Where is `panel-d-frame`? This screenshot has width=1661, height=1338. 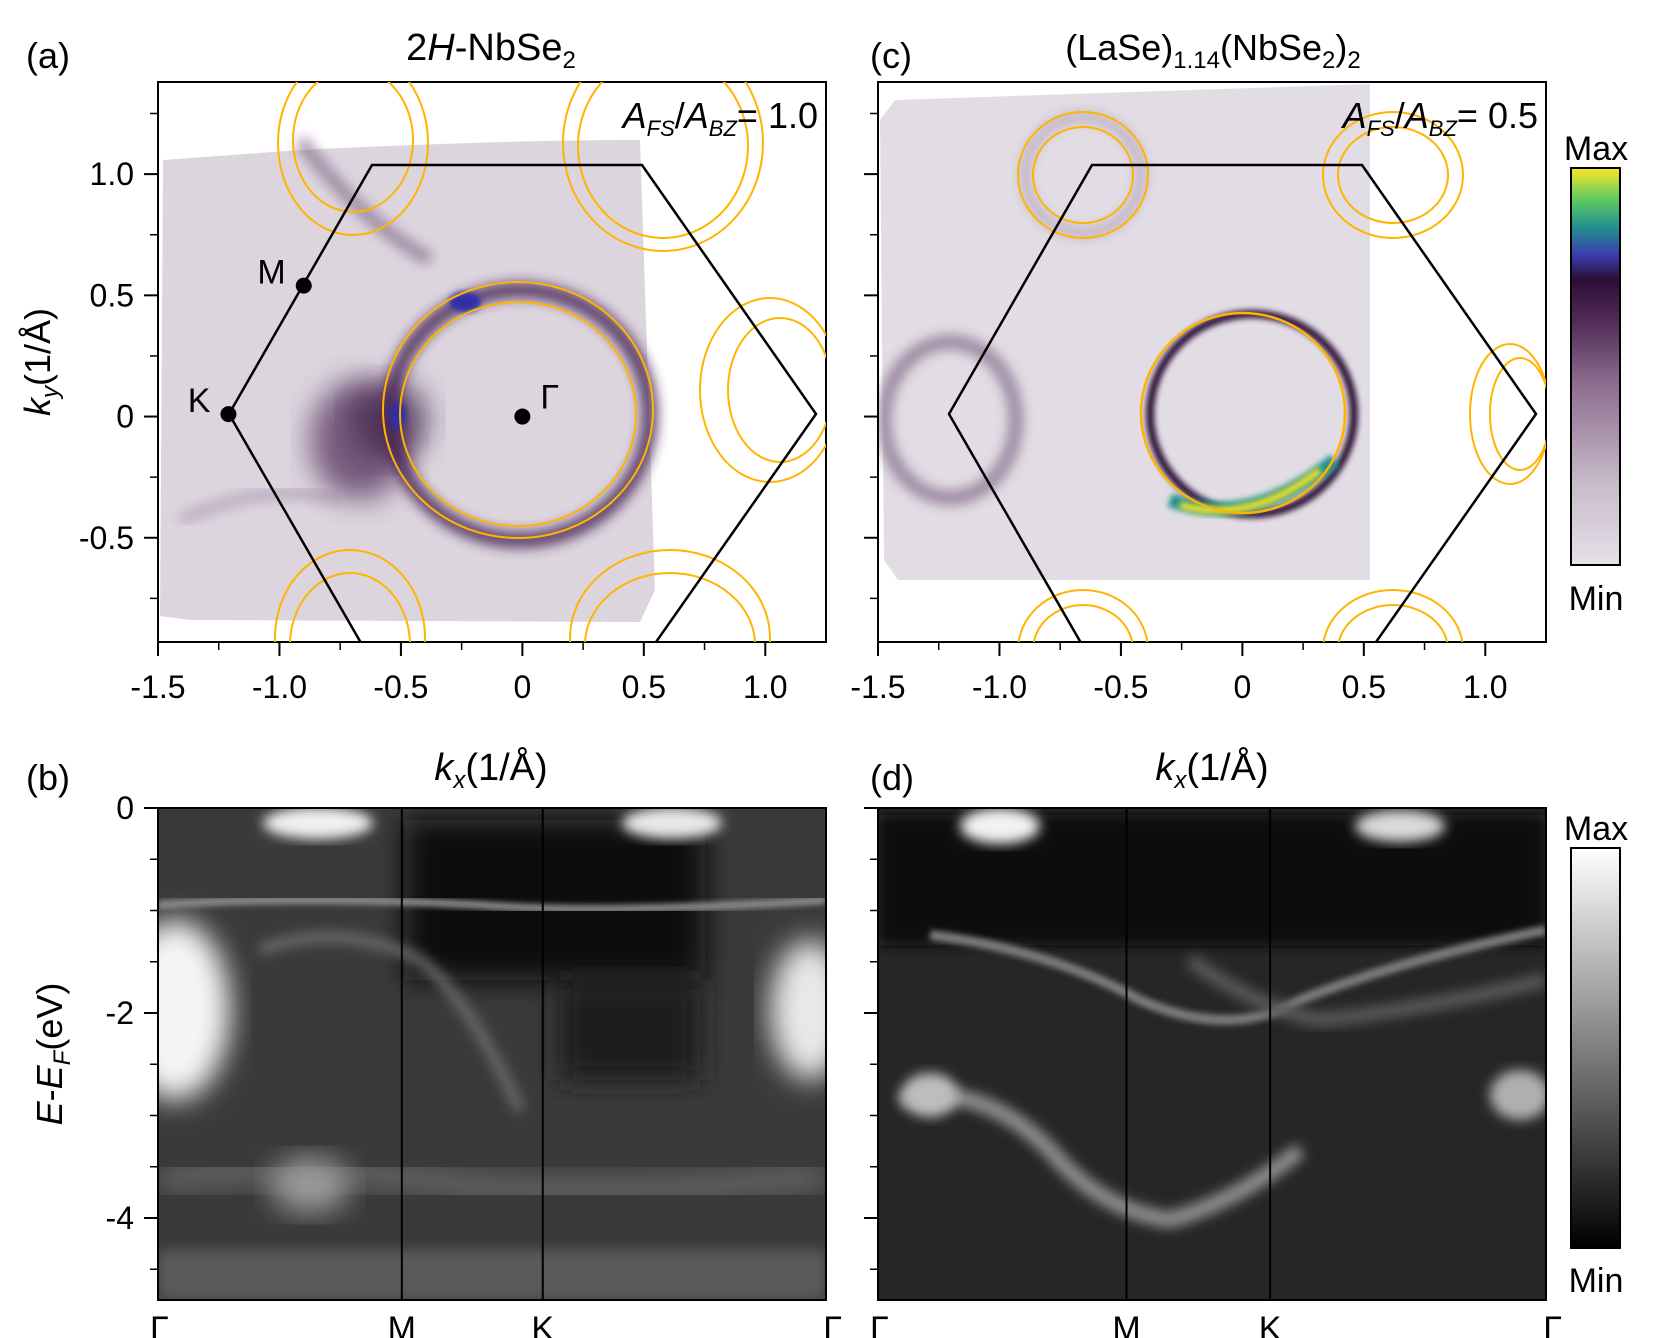 panel-d-frame is located at coordinates (1212, 1054).